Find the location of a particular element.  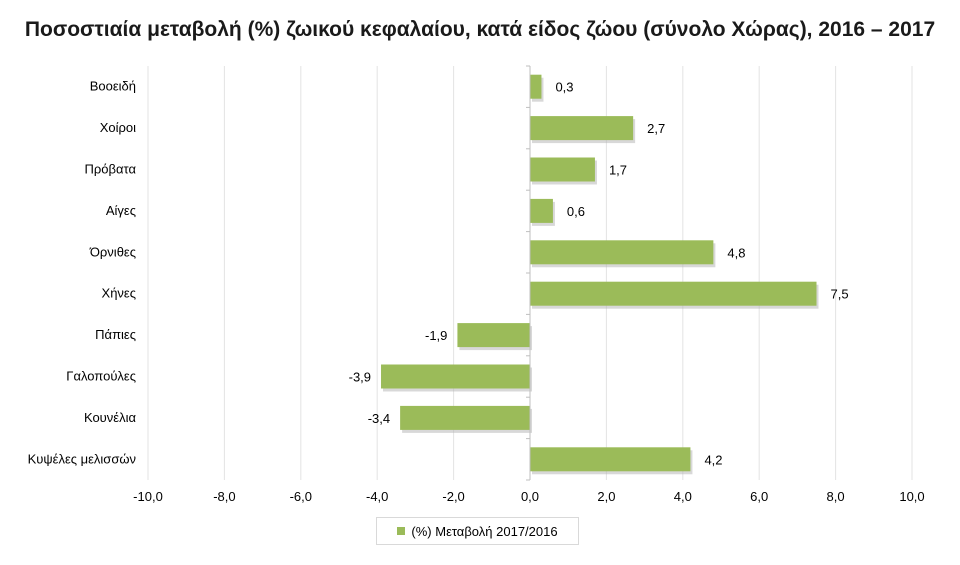

data-label: -3,9 is located at coordinates (360, 377).